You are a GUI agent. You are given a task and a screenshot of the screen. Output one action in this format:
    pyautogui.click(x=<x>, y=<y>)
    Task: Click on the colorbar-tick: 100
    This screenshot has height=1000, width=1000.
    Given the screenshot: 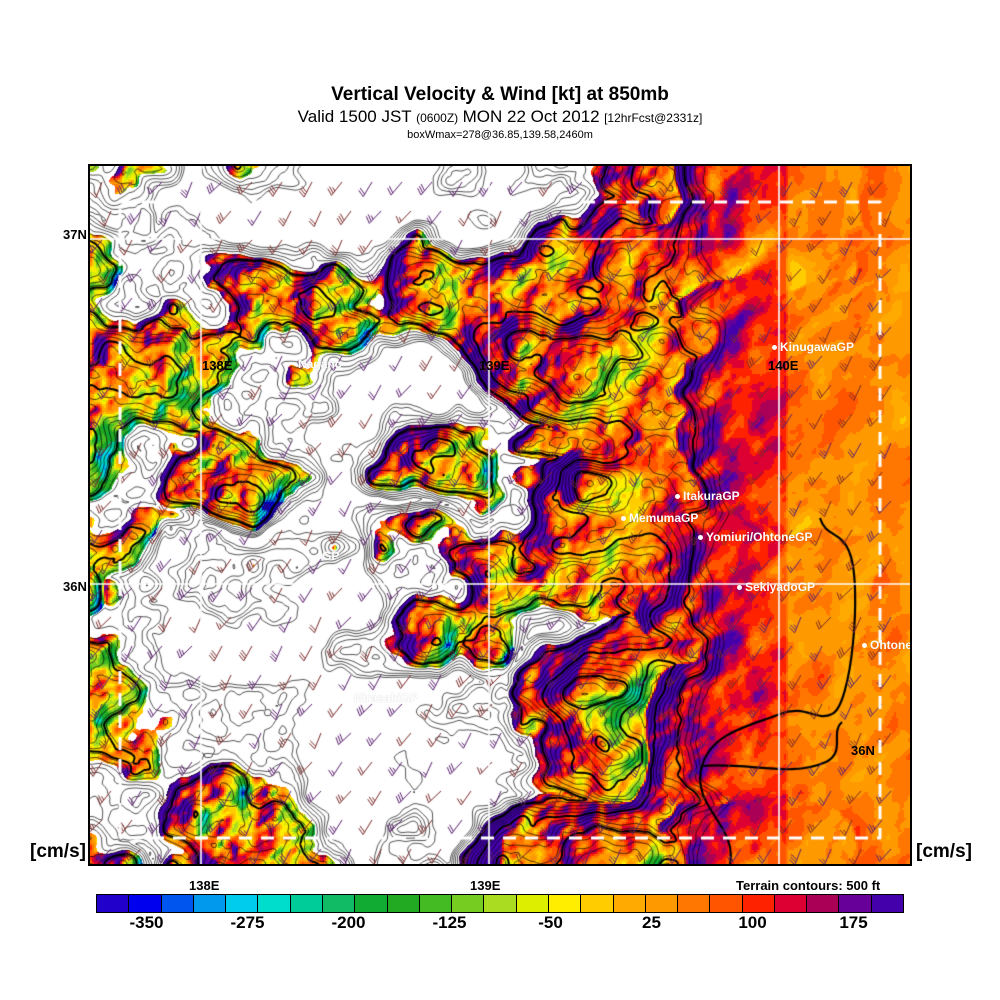 What is the action you would take?
    pyautogui.click(x=752, y=922)
    